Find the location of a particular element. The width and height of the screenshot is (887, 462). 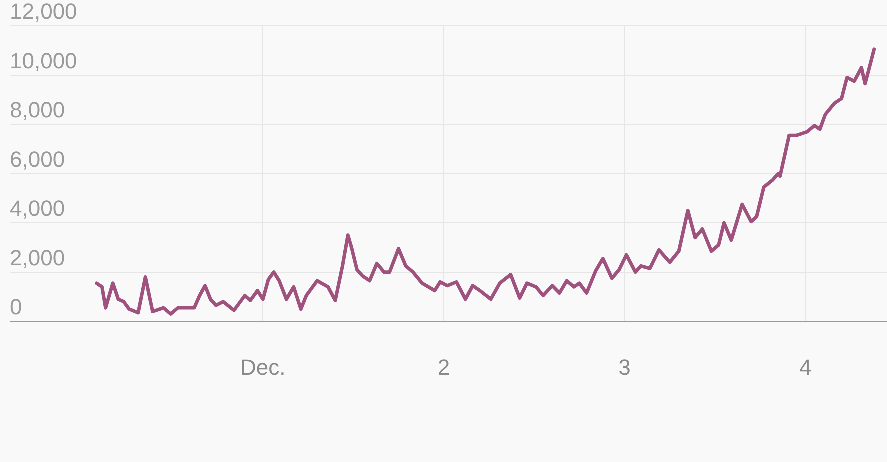

x-tick-label: Dec. is located at coordinates (263, 367).